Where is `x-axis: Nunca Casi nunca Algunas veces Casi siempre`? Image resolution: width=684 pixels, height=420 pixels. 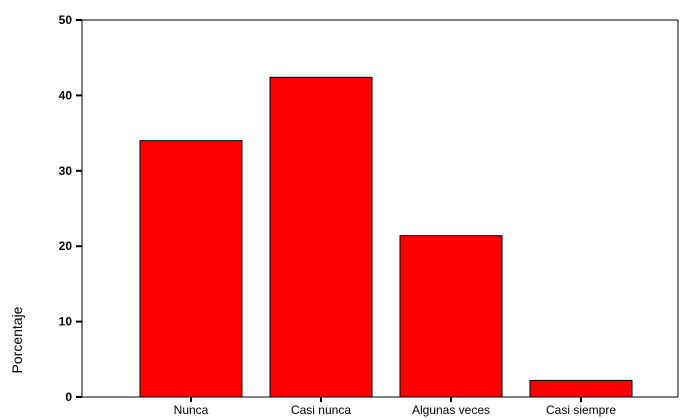 x-axis: Nunca Casi nunca Algunas veces Casi siempre is located at coordinates (395, 407).